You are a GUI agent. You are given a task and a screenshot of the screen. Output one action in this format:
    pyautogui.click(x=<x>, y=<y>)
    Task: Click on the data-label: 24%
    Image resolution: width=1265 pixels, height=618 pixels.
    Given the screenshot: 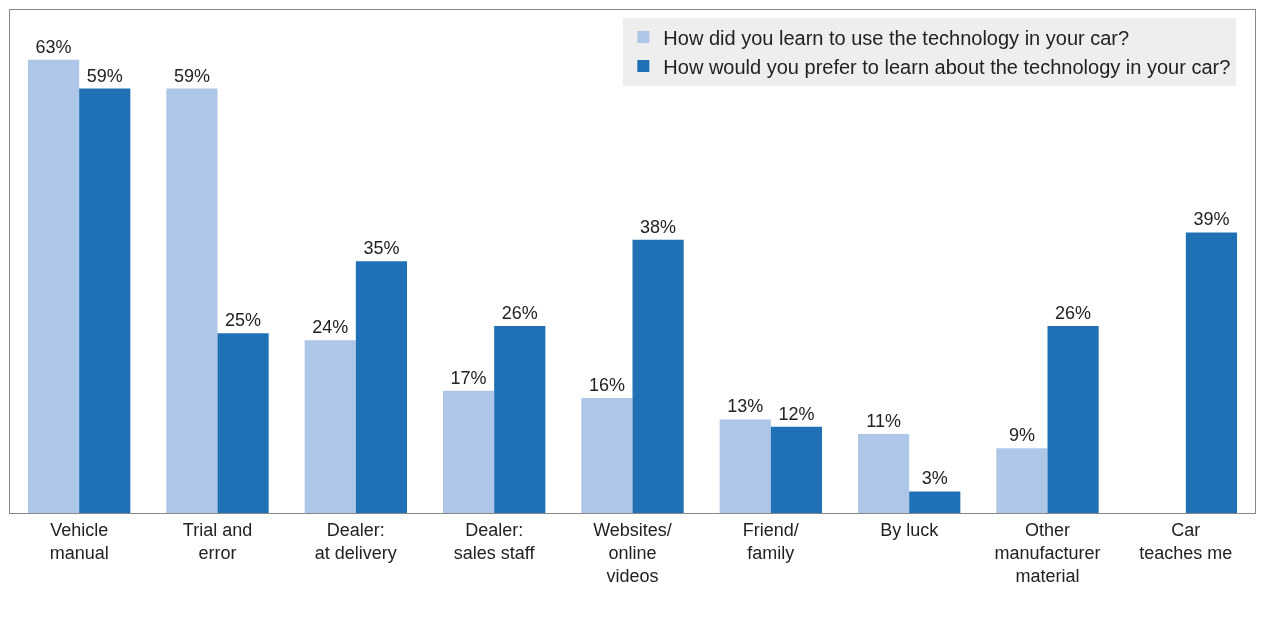 What is the action you would take?
    pyautogui.click(x=330, y=327)
    